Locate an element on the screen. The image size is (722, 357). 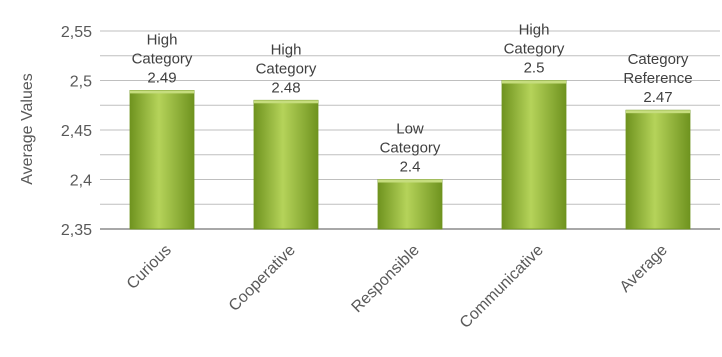
y-tick-label: 2,45 is located at coordinates (76, 131).